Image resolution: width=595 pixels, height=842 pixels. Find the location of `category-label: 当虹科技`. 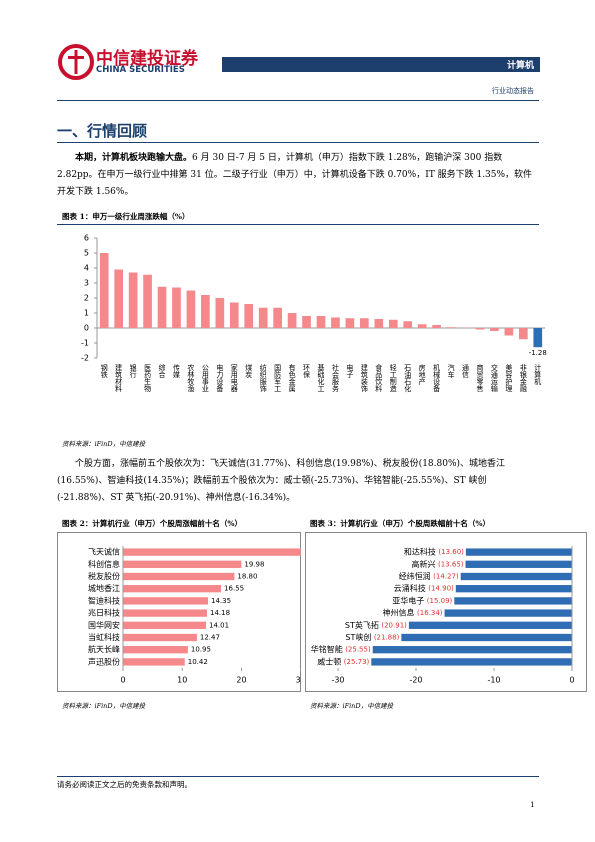

category-label: 当虹科技 is located at coordinates (104, 637).